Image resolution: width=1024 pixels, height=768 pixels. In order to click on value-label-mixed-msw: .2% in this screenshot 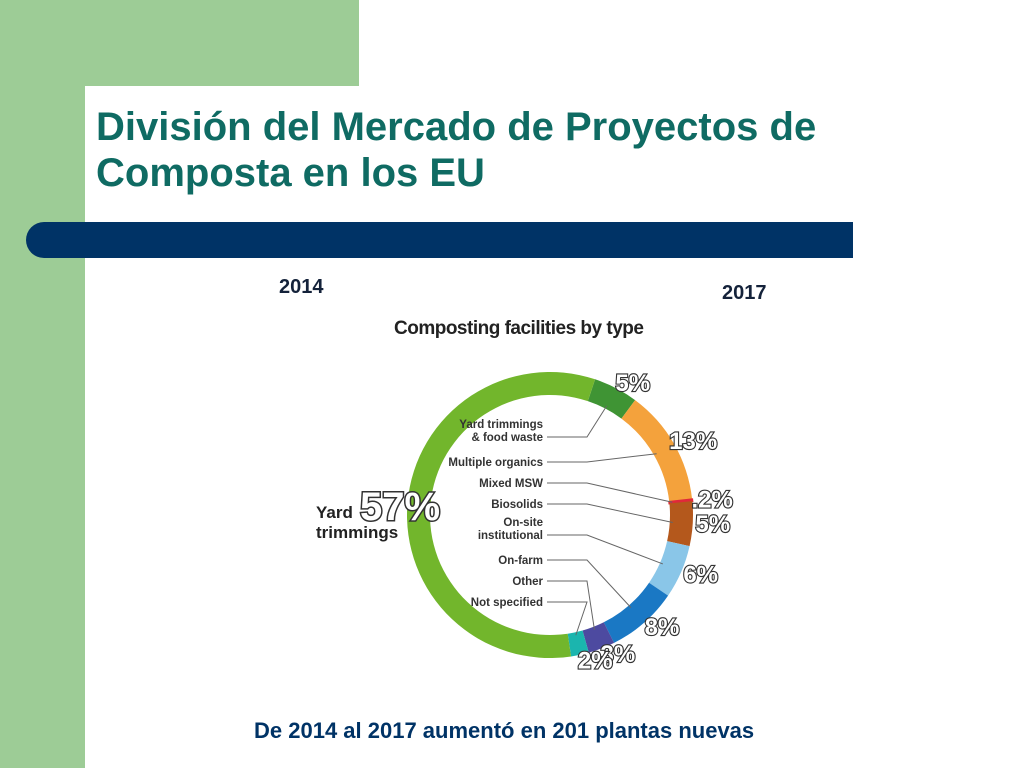, I will do `click(712, 500)`.